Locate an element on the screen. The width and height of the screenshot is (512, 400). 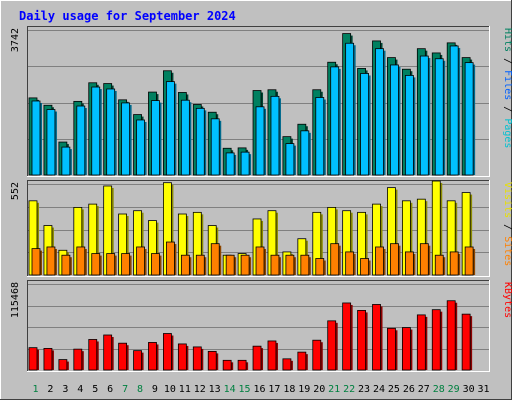
bar-visits-day-11-shade is located at coordinates (187, 245).